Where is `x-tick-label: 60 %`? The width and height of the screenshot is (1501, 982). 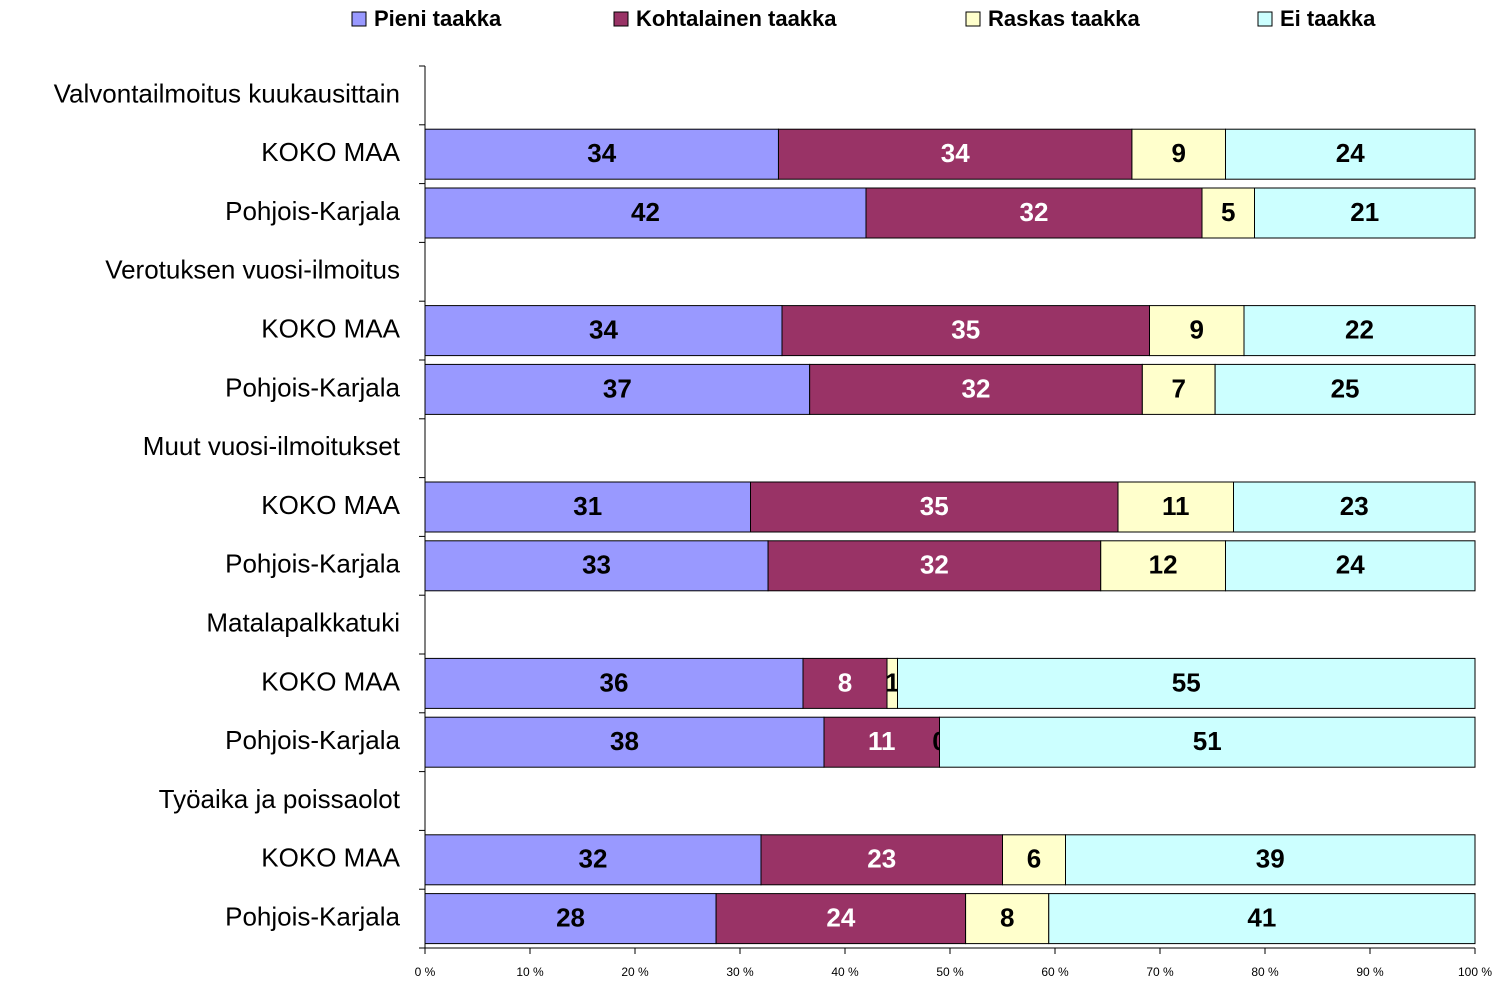
x-tick-label: 60 % is located at coordinates (1055, 972).